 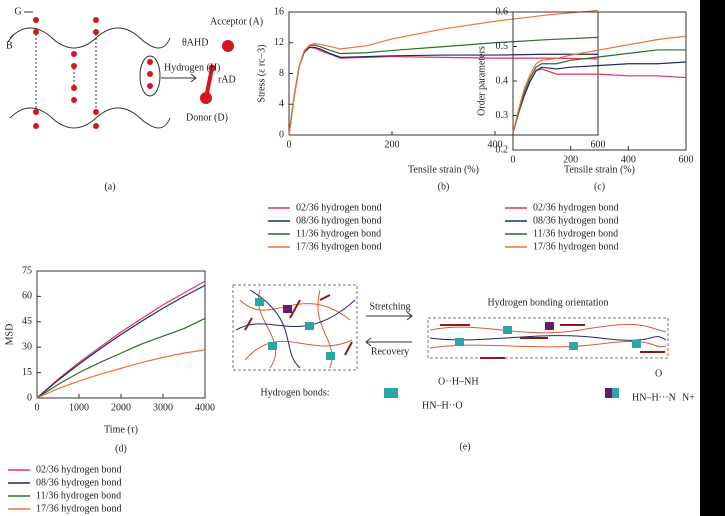 What do you see at coordinates (207, 117) in the screenshot?
I see `label-donor: Donor (D)` at bounding box center [207, 117].